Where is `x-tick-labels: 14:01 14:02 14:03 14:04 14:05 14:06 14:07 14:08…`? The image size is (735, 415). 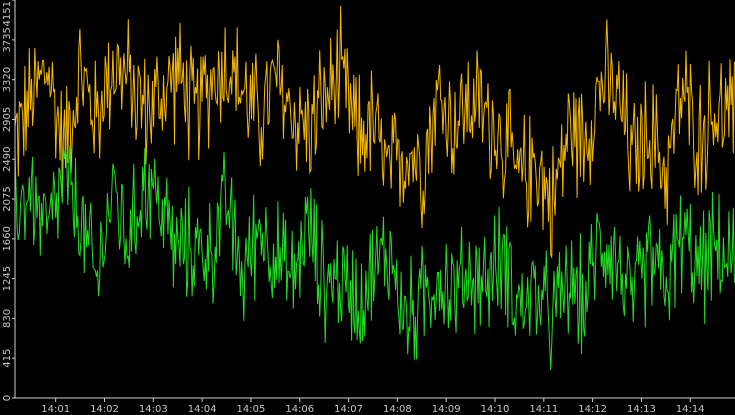 x-tick-labels: 14:01 14:02 14:03 14:04 14:05 14:06 14:07 14:08… is located at coordinates (373, 406).